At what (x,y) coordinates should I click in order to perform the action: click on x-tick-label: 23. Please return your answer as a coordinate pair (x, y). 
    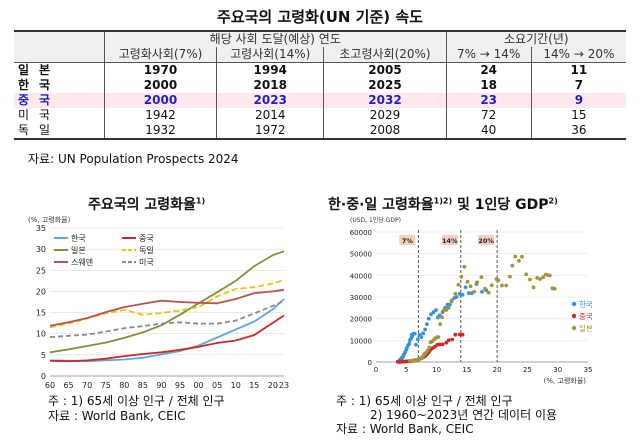
    Looking at the image, I should click on (284, 385).